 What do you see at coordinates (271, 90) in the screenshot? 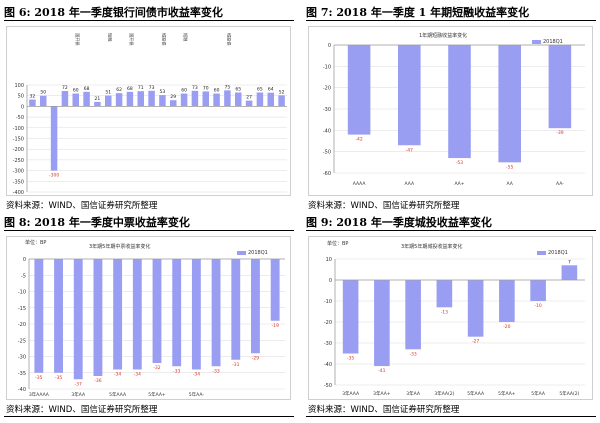
I see `data-label: 64` at bounding box center [271, 90].